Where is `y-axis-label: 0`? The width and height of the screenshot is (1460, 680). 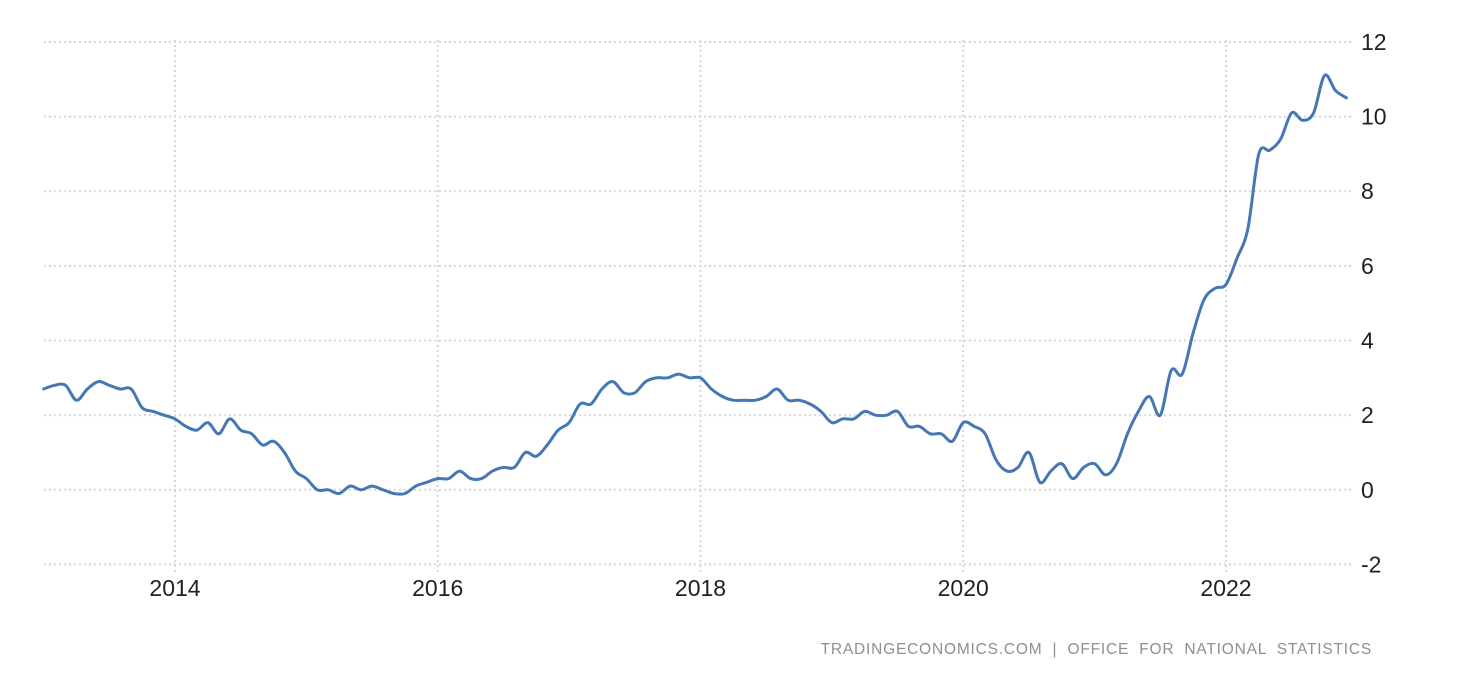
y-axis-label: 0 is located at coordinates (1367, 490).